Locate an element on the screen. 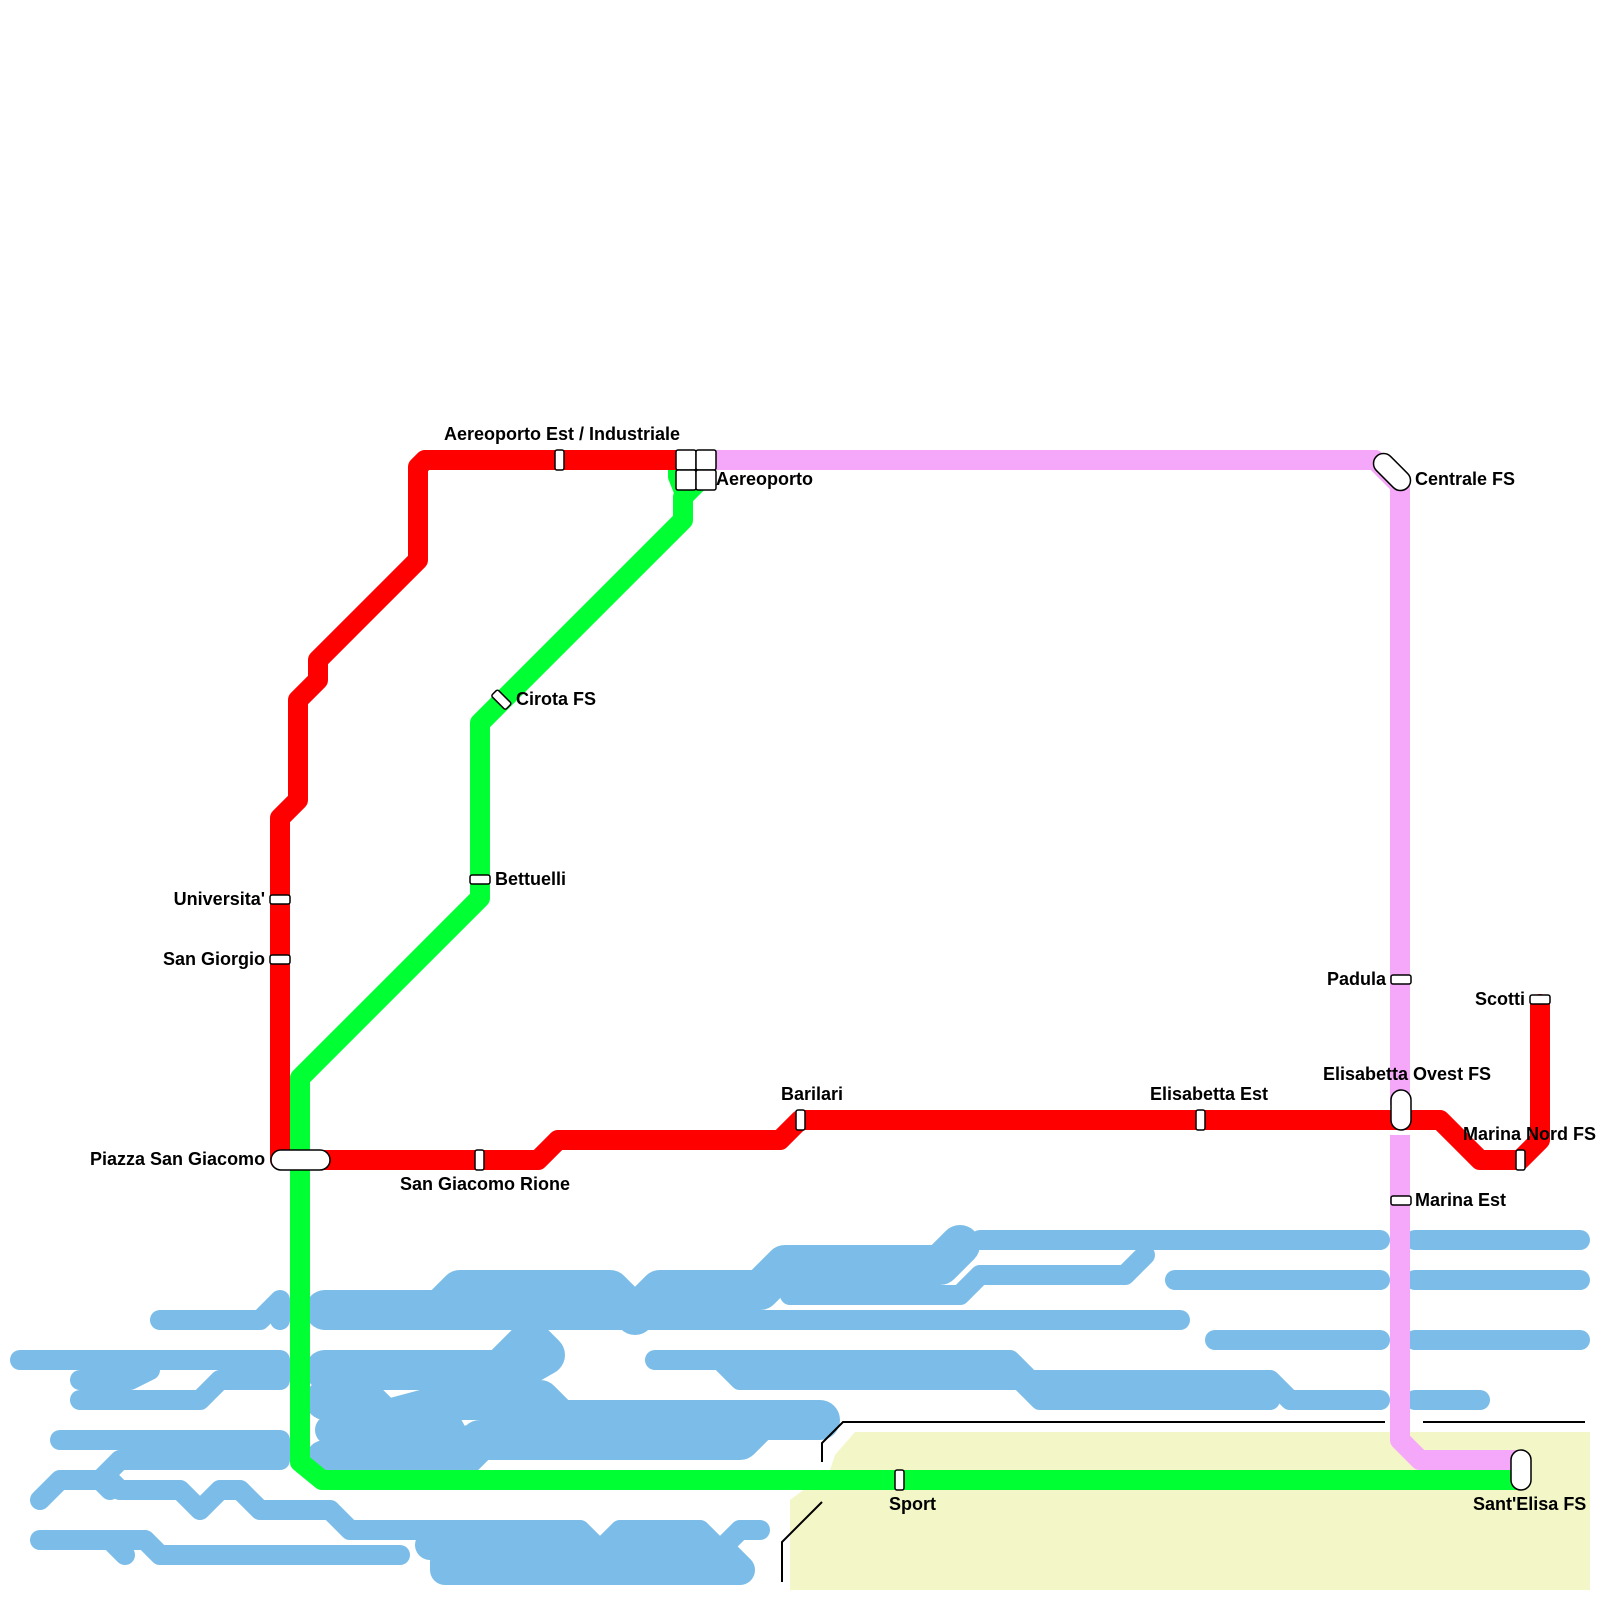  coast-lines is located at coordinates (1183, 1501).